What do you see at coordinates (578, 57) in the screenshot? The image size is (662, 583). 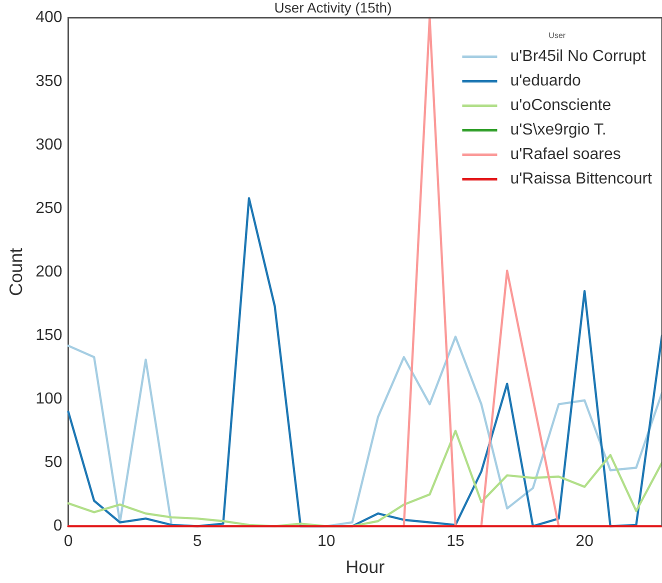 I see `legend-label: u'Br45il No Corrupt` at bounding box center [578, 57].